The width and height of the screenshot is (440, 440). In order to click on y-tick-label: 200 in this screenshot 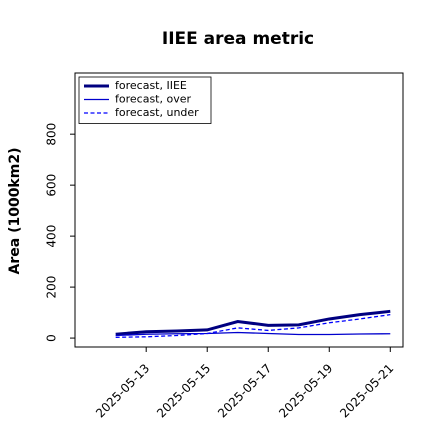, I will do `click(52, 287)`.